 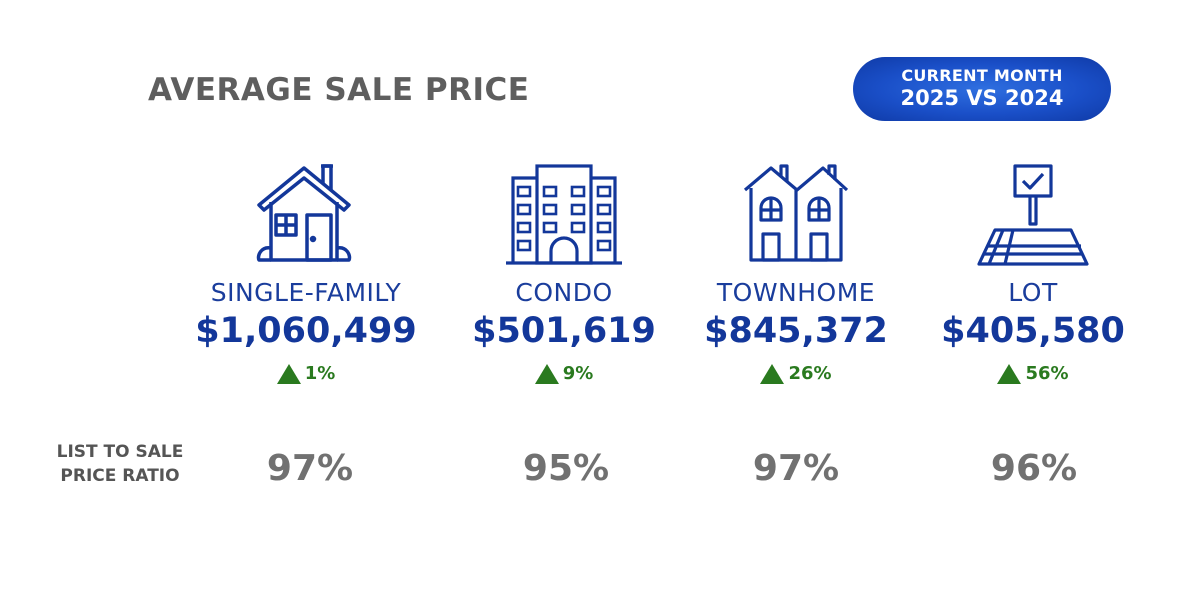 I want to click on category-label: TOWNHOME, so click(x=796, y=292).